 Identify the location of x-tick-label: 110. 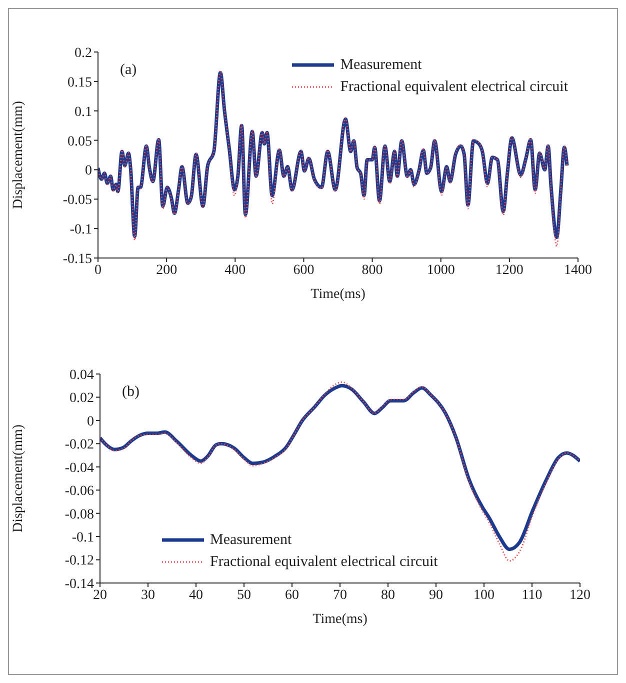
(532, 595).